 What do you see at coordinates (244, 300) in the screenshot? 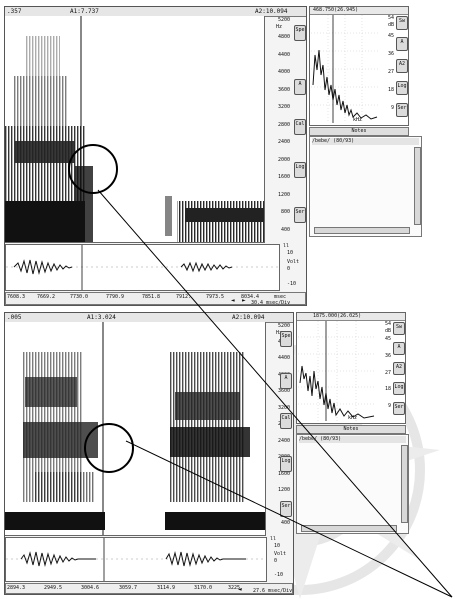
I see `right-arrow-icon: ►` at bounding box center [244, 300].